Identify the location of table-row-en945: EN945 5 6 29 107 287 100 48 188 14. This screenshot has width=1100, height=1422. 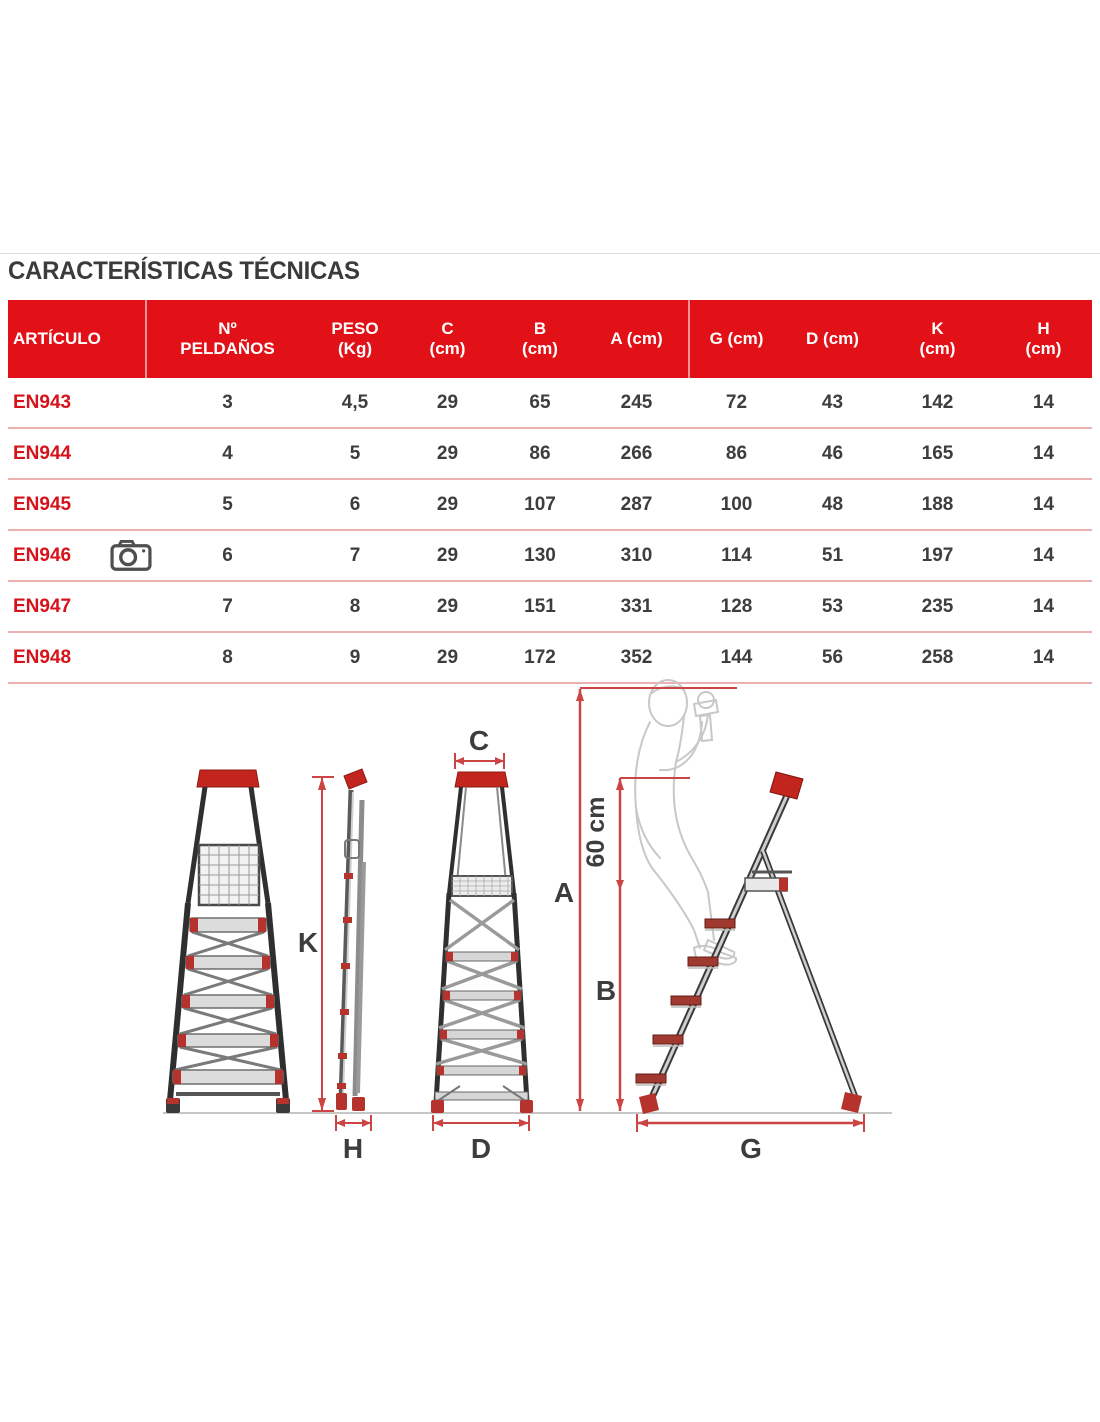
(550, 505).